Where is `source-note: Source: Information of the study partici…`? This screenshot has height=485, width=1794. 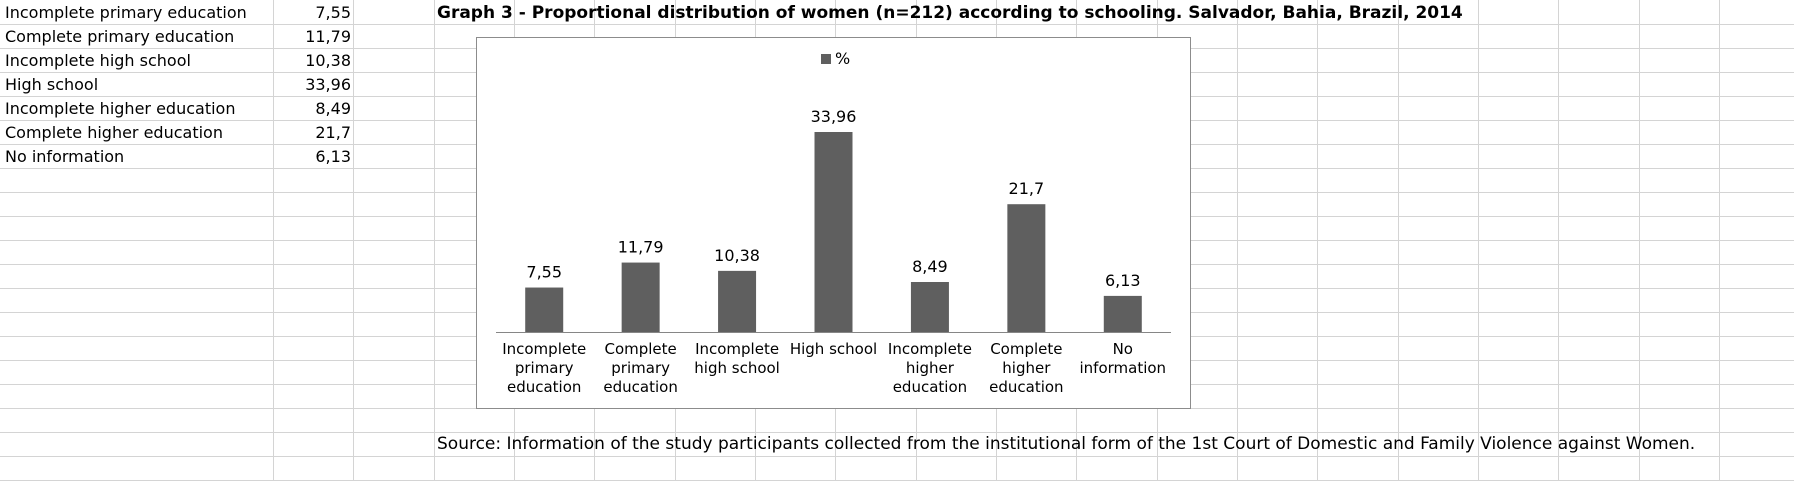 source-note: Source: Information of the study partici… is located at coordinates (1066, 444).